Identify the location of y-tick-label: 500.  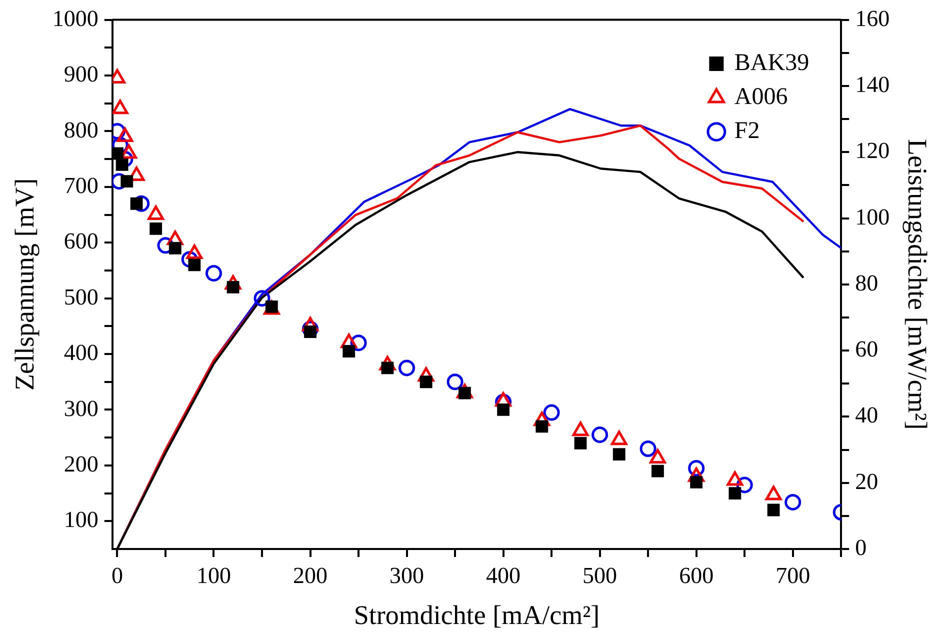
(81, 297).